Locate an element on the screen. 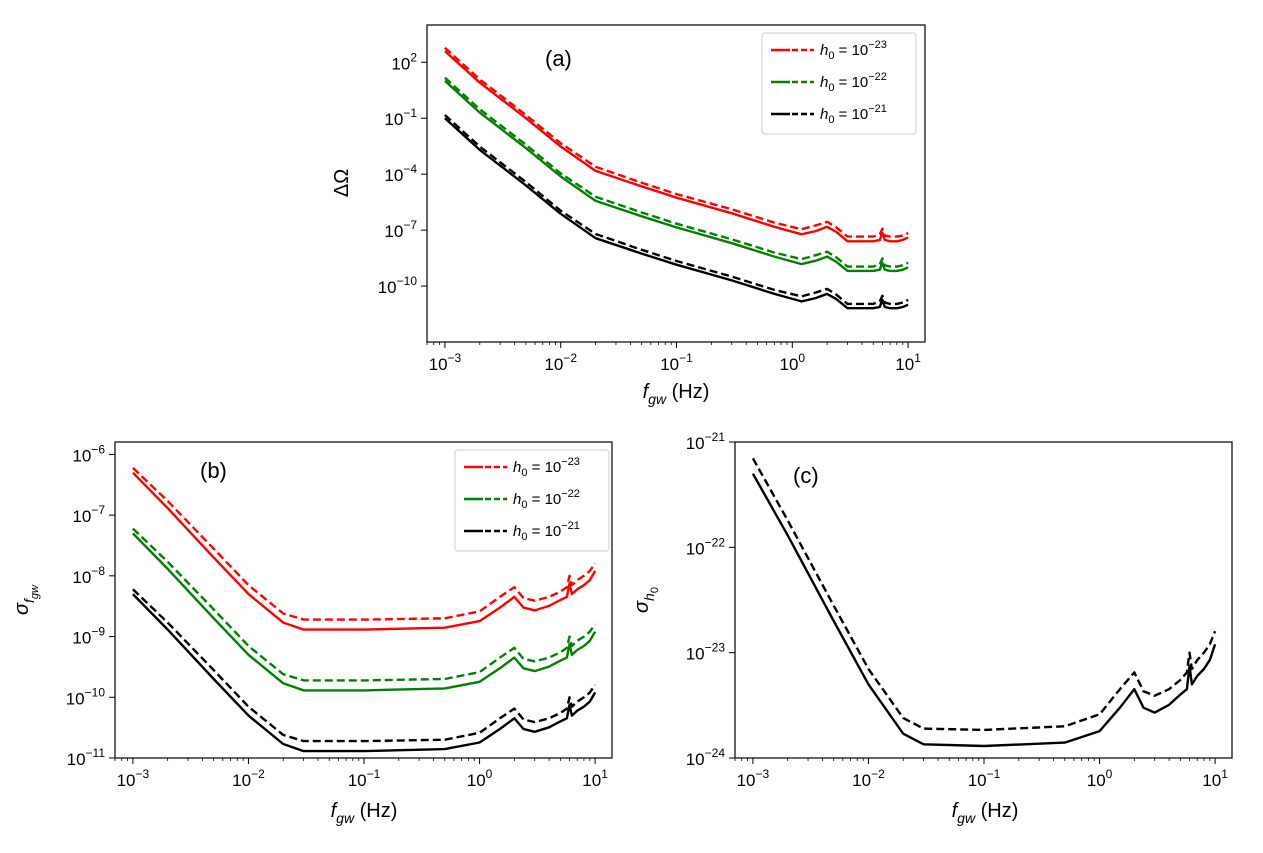  y-tick-label: 10⁻²² is located at coordinates (706, 546).